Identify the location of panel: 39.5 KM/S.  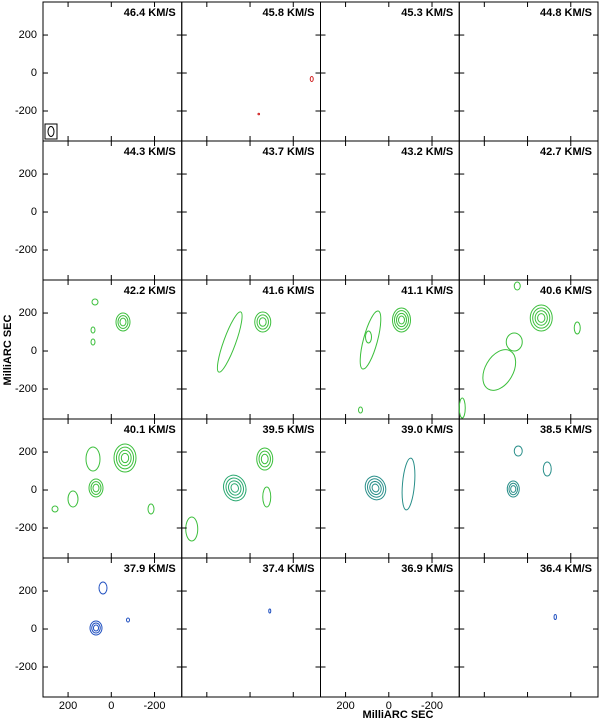
(251, 488).